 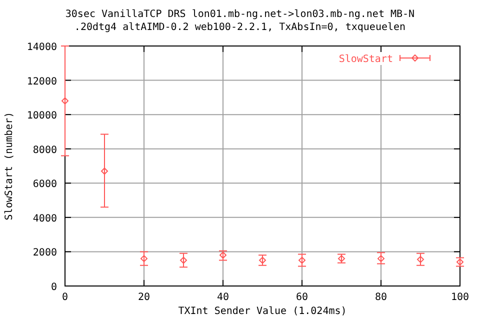 I want to click on x-tick-label: 0, so click(x=65, y=297).